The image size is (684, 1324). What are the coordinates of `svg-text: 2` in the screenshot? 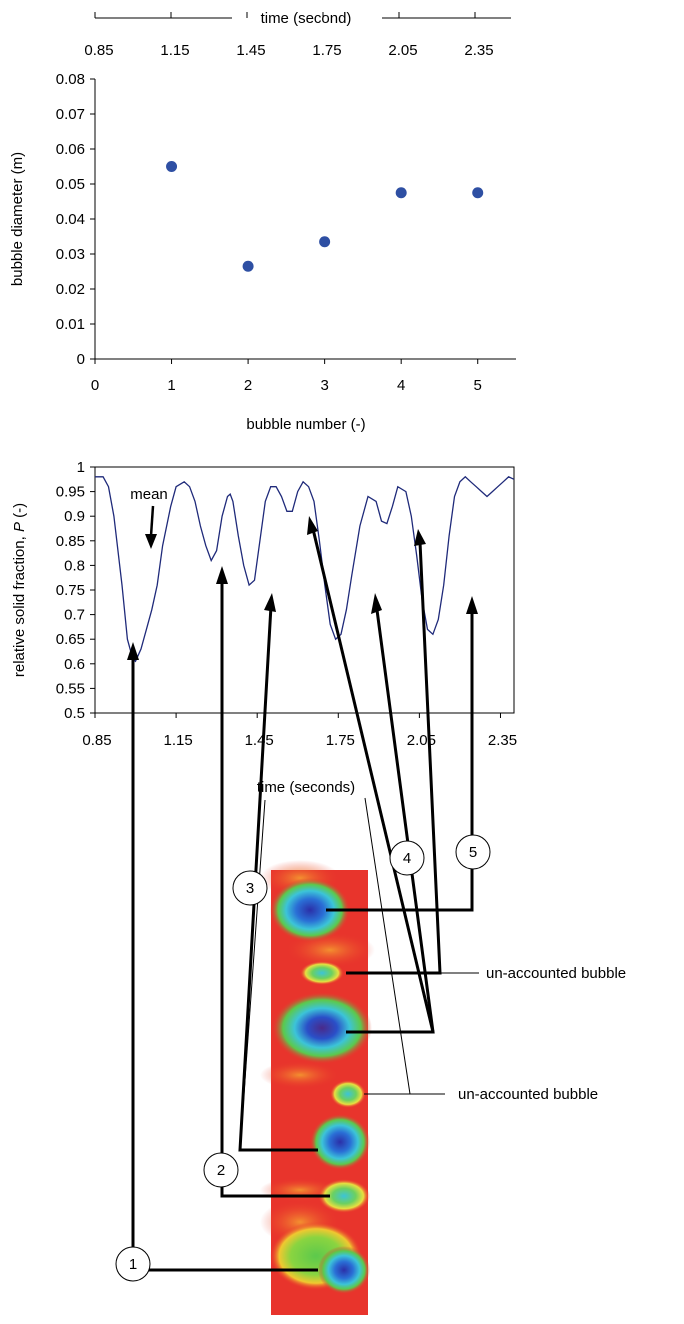 It's located at (221, 1170).